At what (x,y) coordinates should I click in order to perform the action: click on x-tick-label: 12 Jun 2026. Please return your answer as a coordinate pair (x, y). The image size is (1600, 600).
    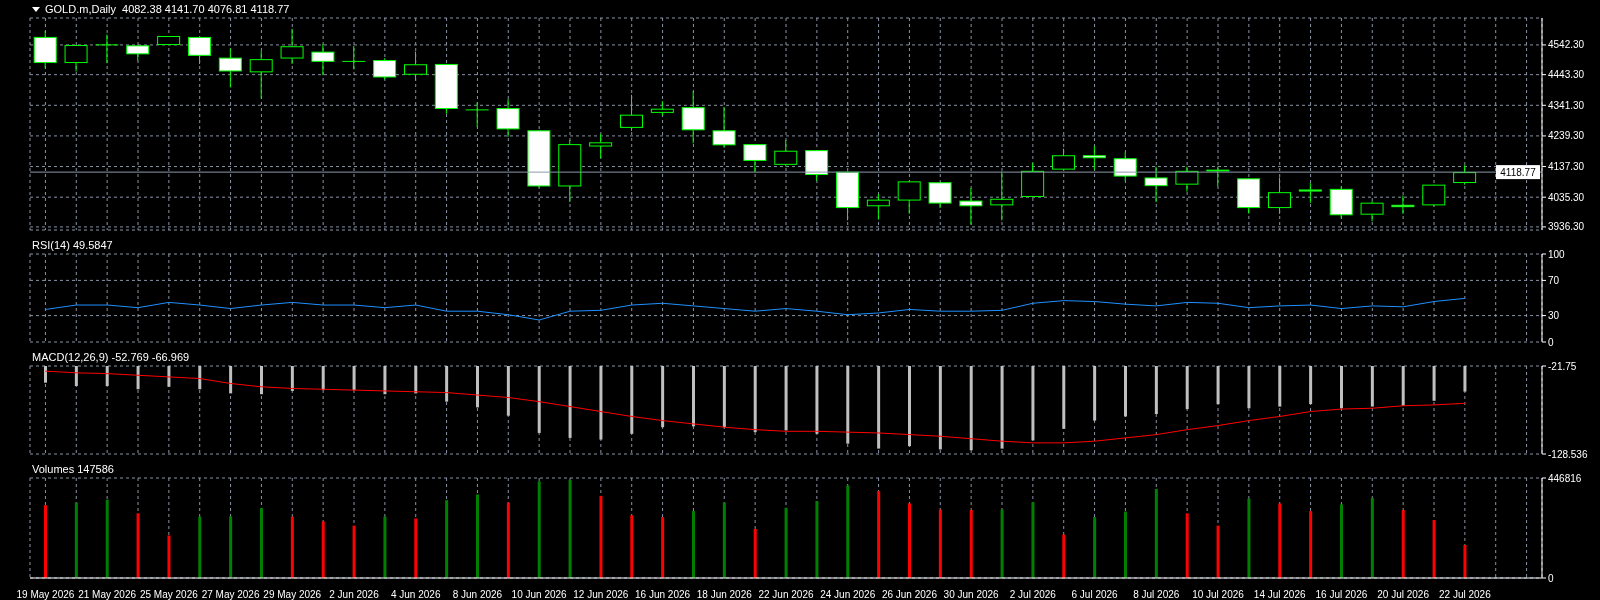
    Looking at the image, I should click on (601, 594).